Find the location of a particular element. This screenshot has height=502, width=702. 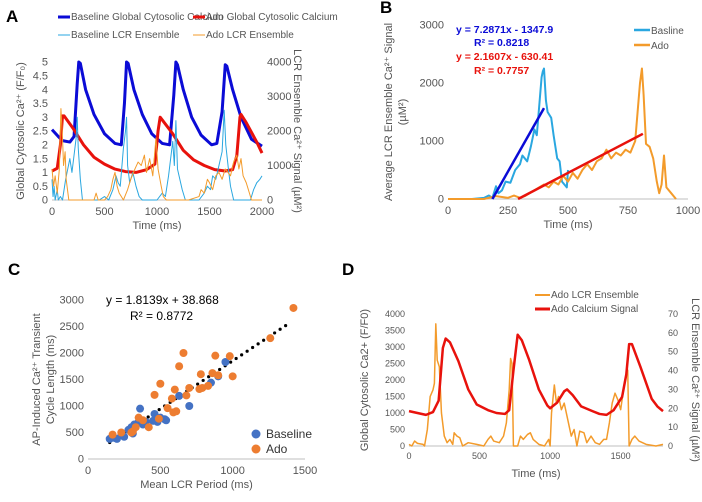

y-tick-label: 3000 is located at coordinates (395, 347).